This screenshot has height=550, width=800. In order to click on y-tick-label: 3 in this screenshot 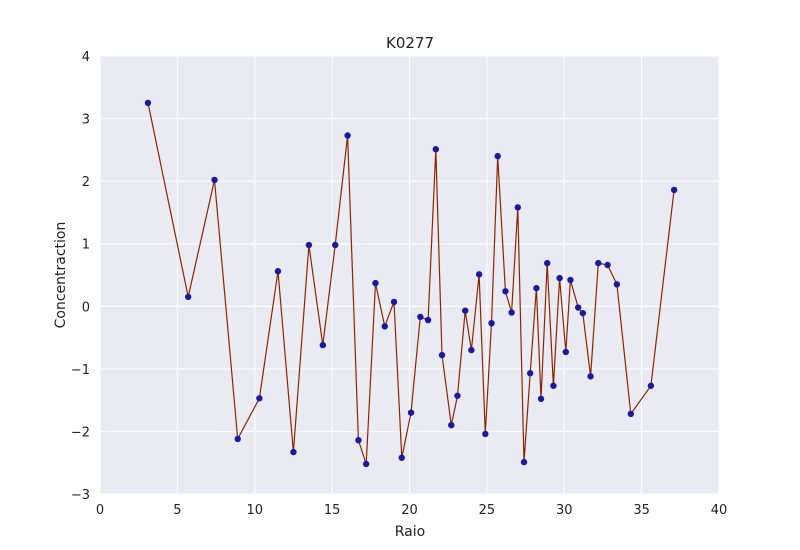, I will do `click(86, 120)`.